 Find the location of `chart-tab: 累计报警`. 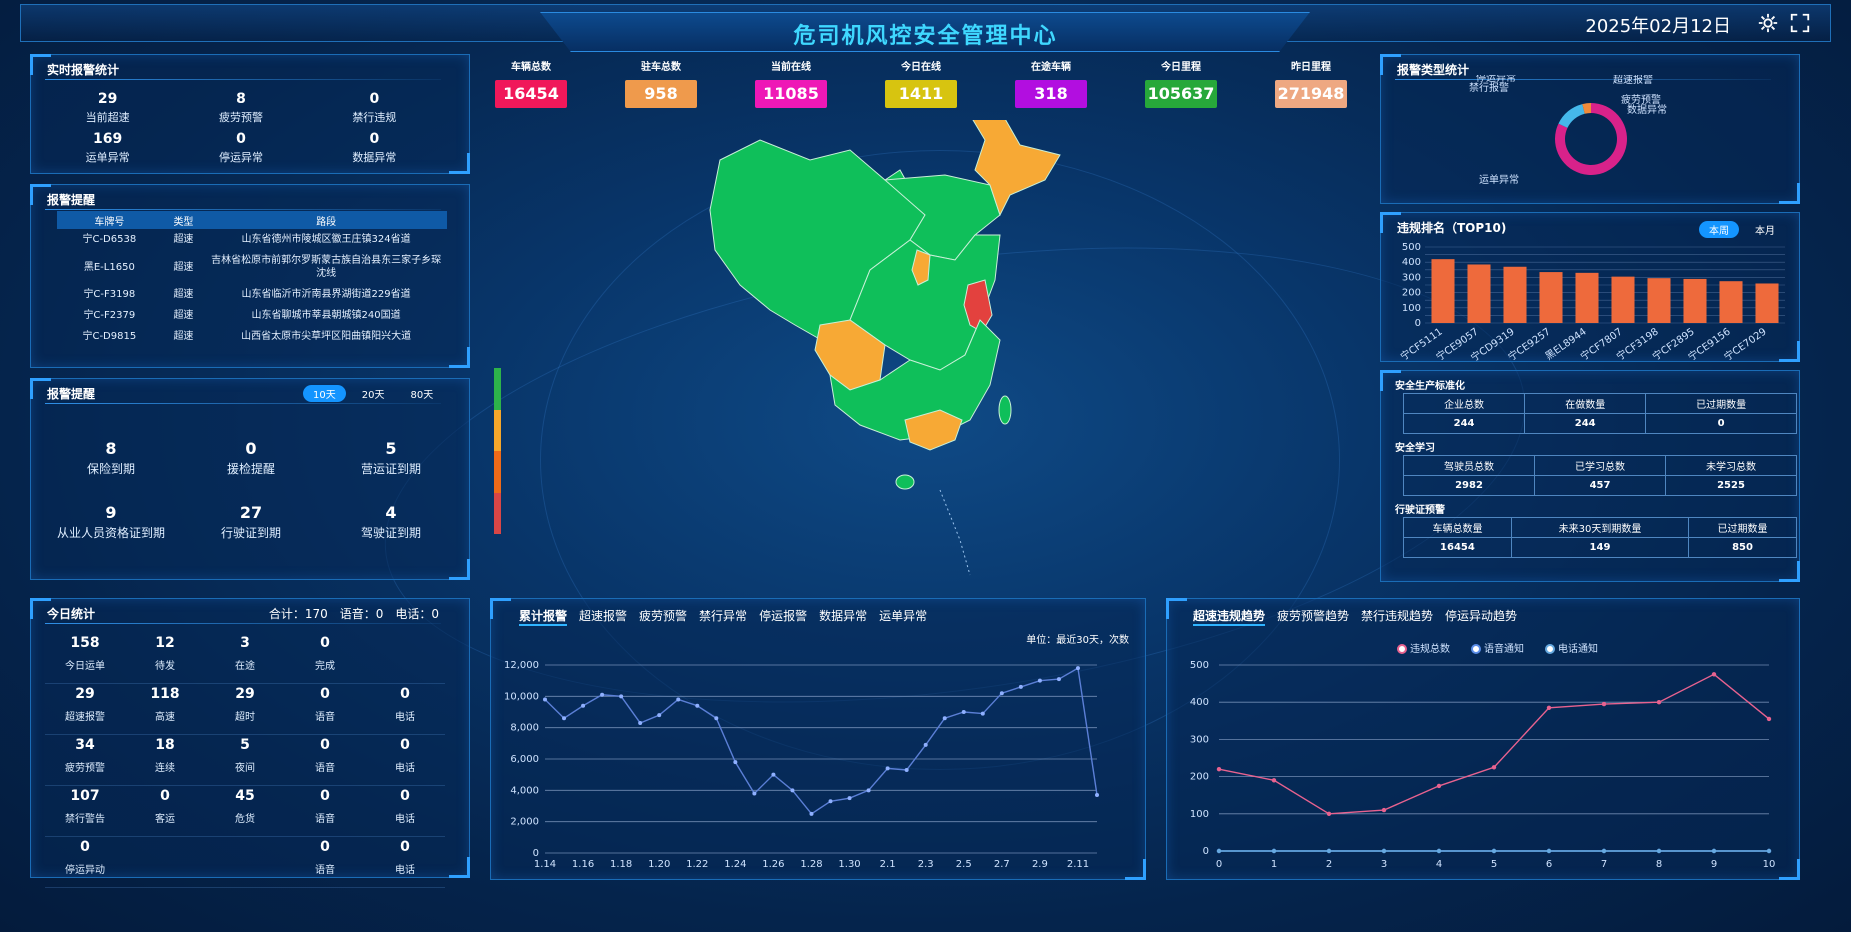

chart-tab: 累计报警 is located at coordinates (543, 616).